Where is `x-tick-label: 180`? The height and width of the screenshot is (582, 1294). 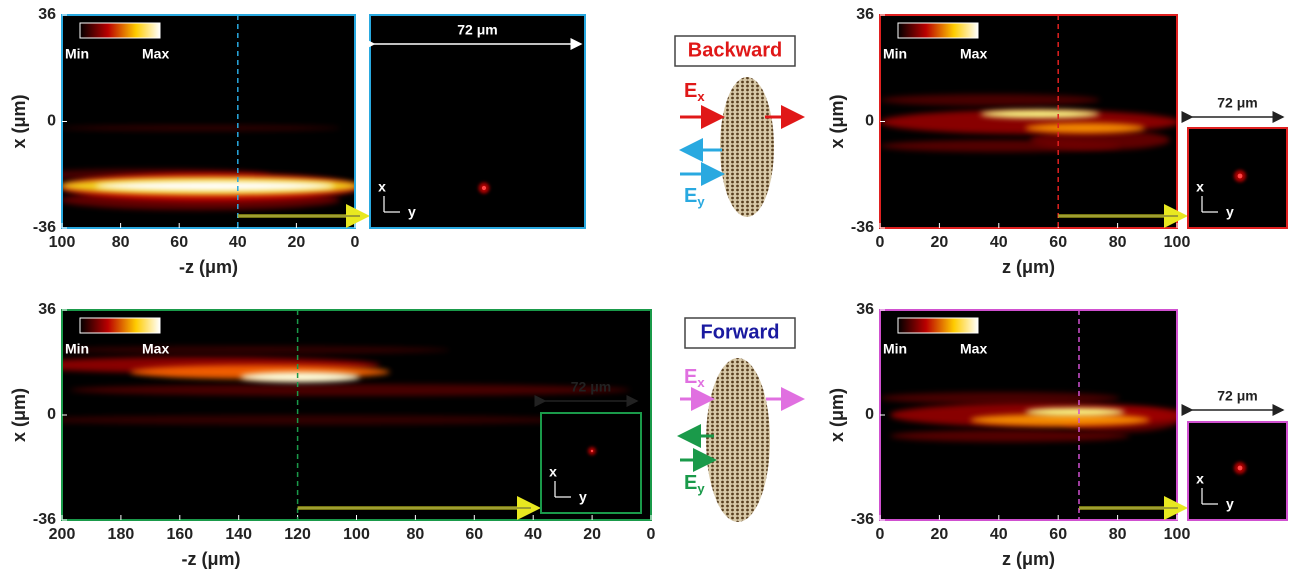
x-tick-label: 180 is located at coordinates (121, 534).